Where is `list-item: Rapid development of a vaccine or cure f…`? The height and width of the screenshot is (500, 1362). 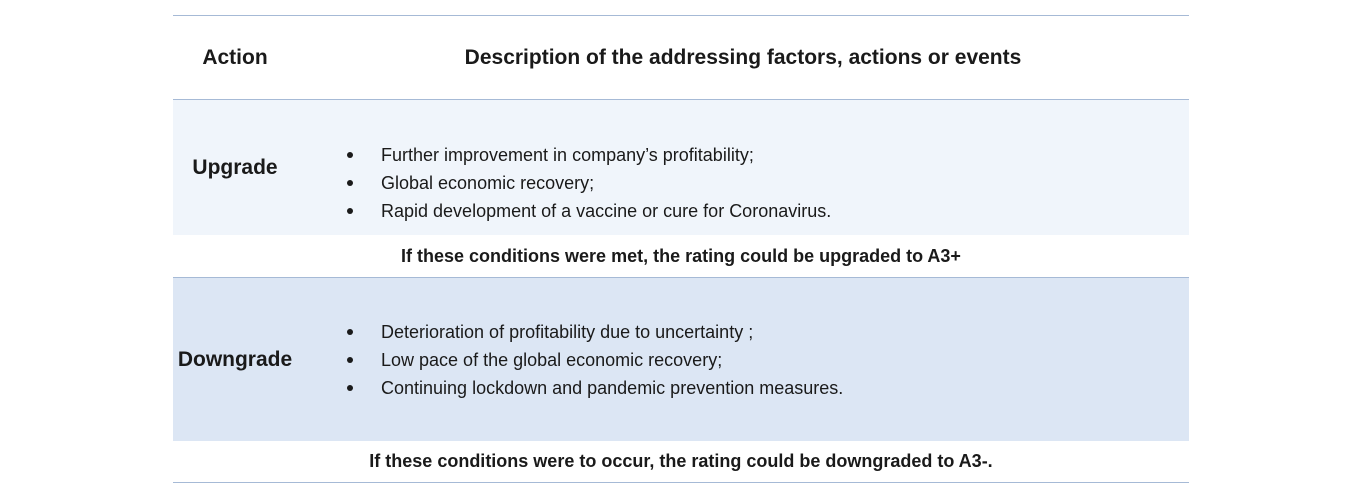 list-item: Rapid development of a vaccine or cure f… is located at coordinates (586, 211).